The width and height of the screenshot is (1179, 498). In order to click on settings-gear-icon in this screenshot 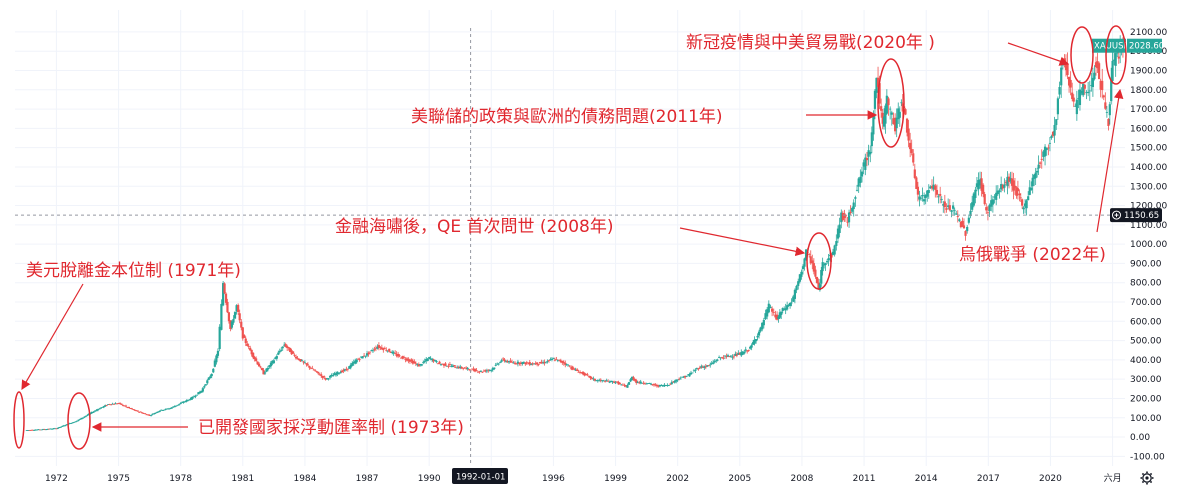, I will do `click(1147, 478)`.